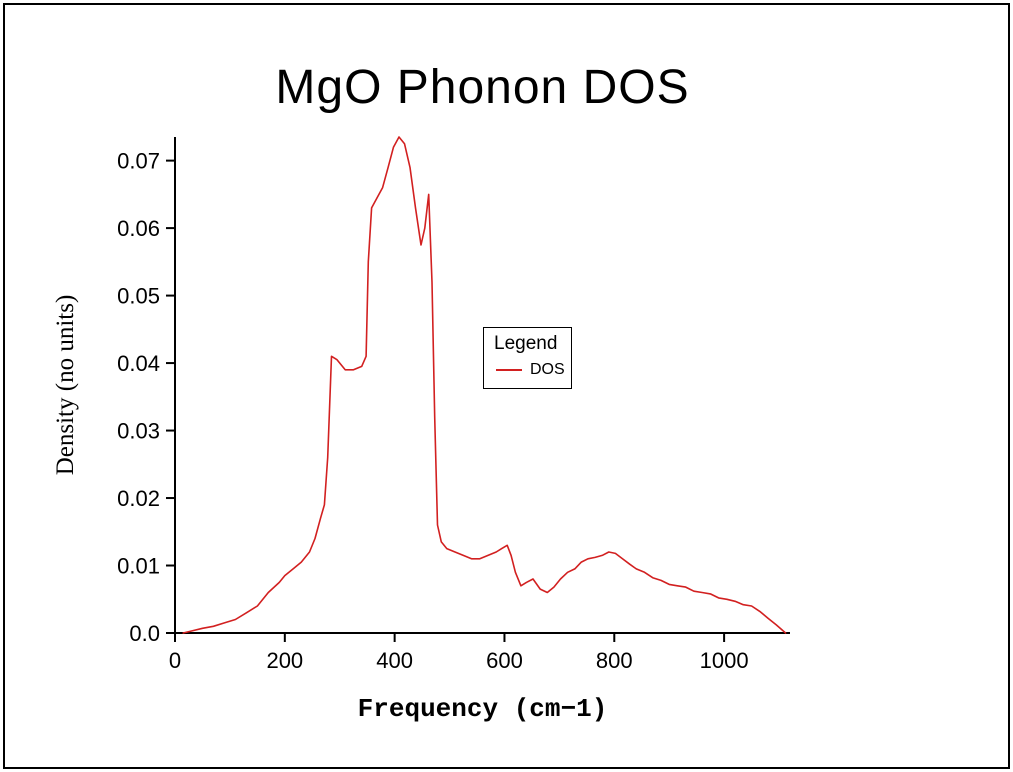 Image resolution: width=1013 pixels, height=772 pixels. I want to click on legend-title: Legend, so click(526, 343).